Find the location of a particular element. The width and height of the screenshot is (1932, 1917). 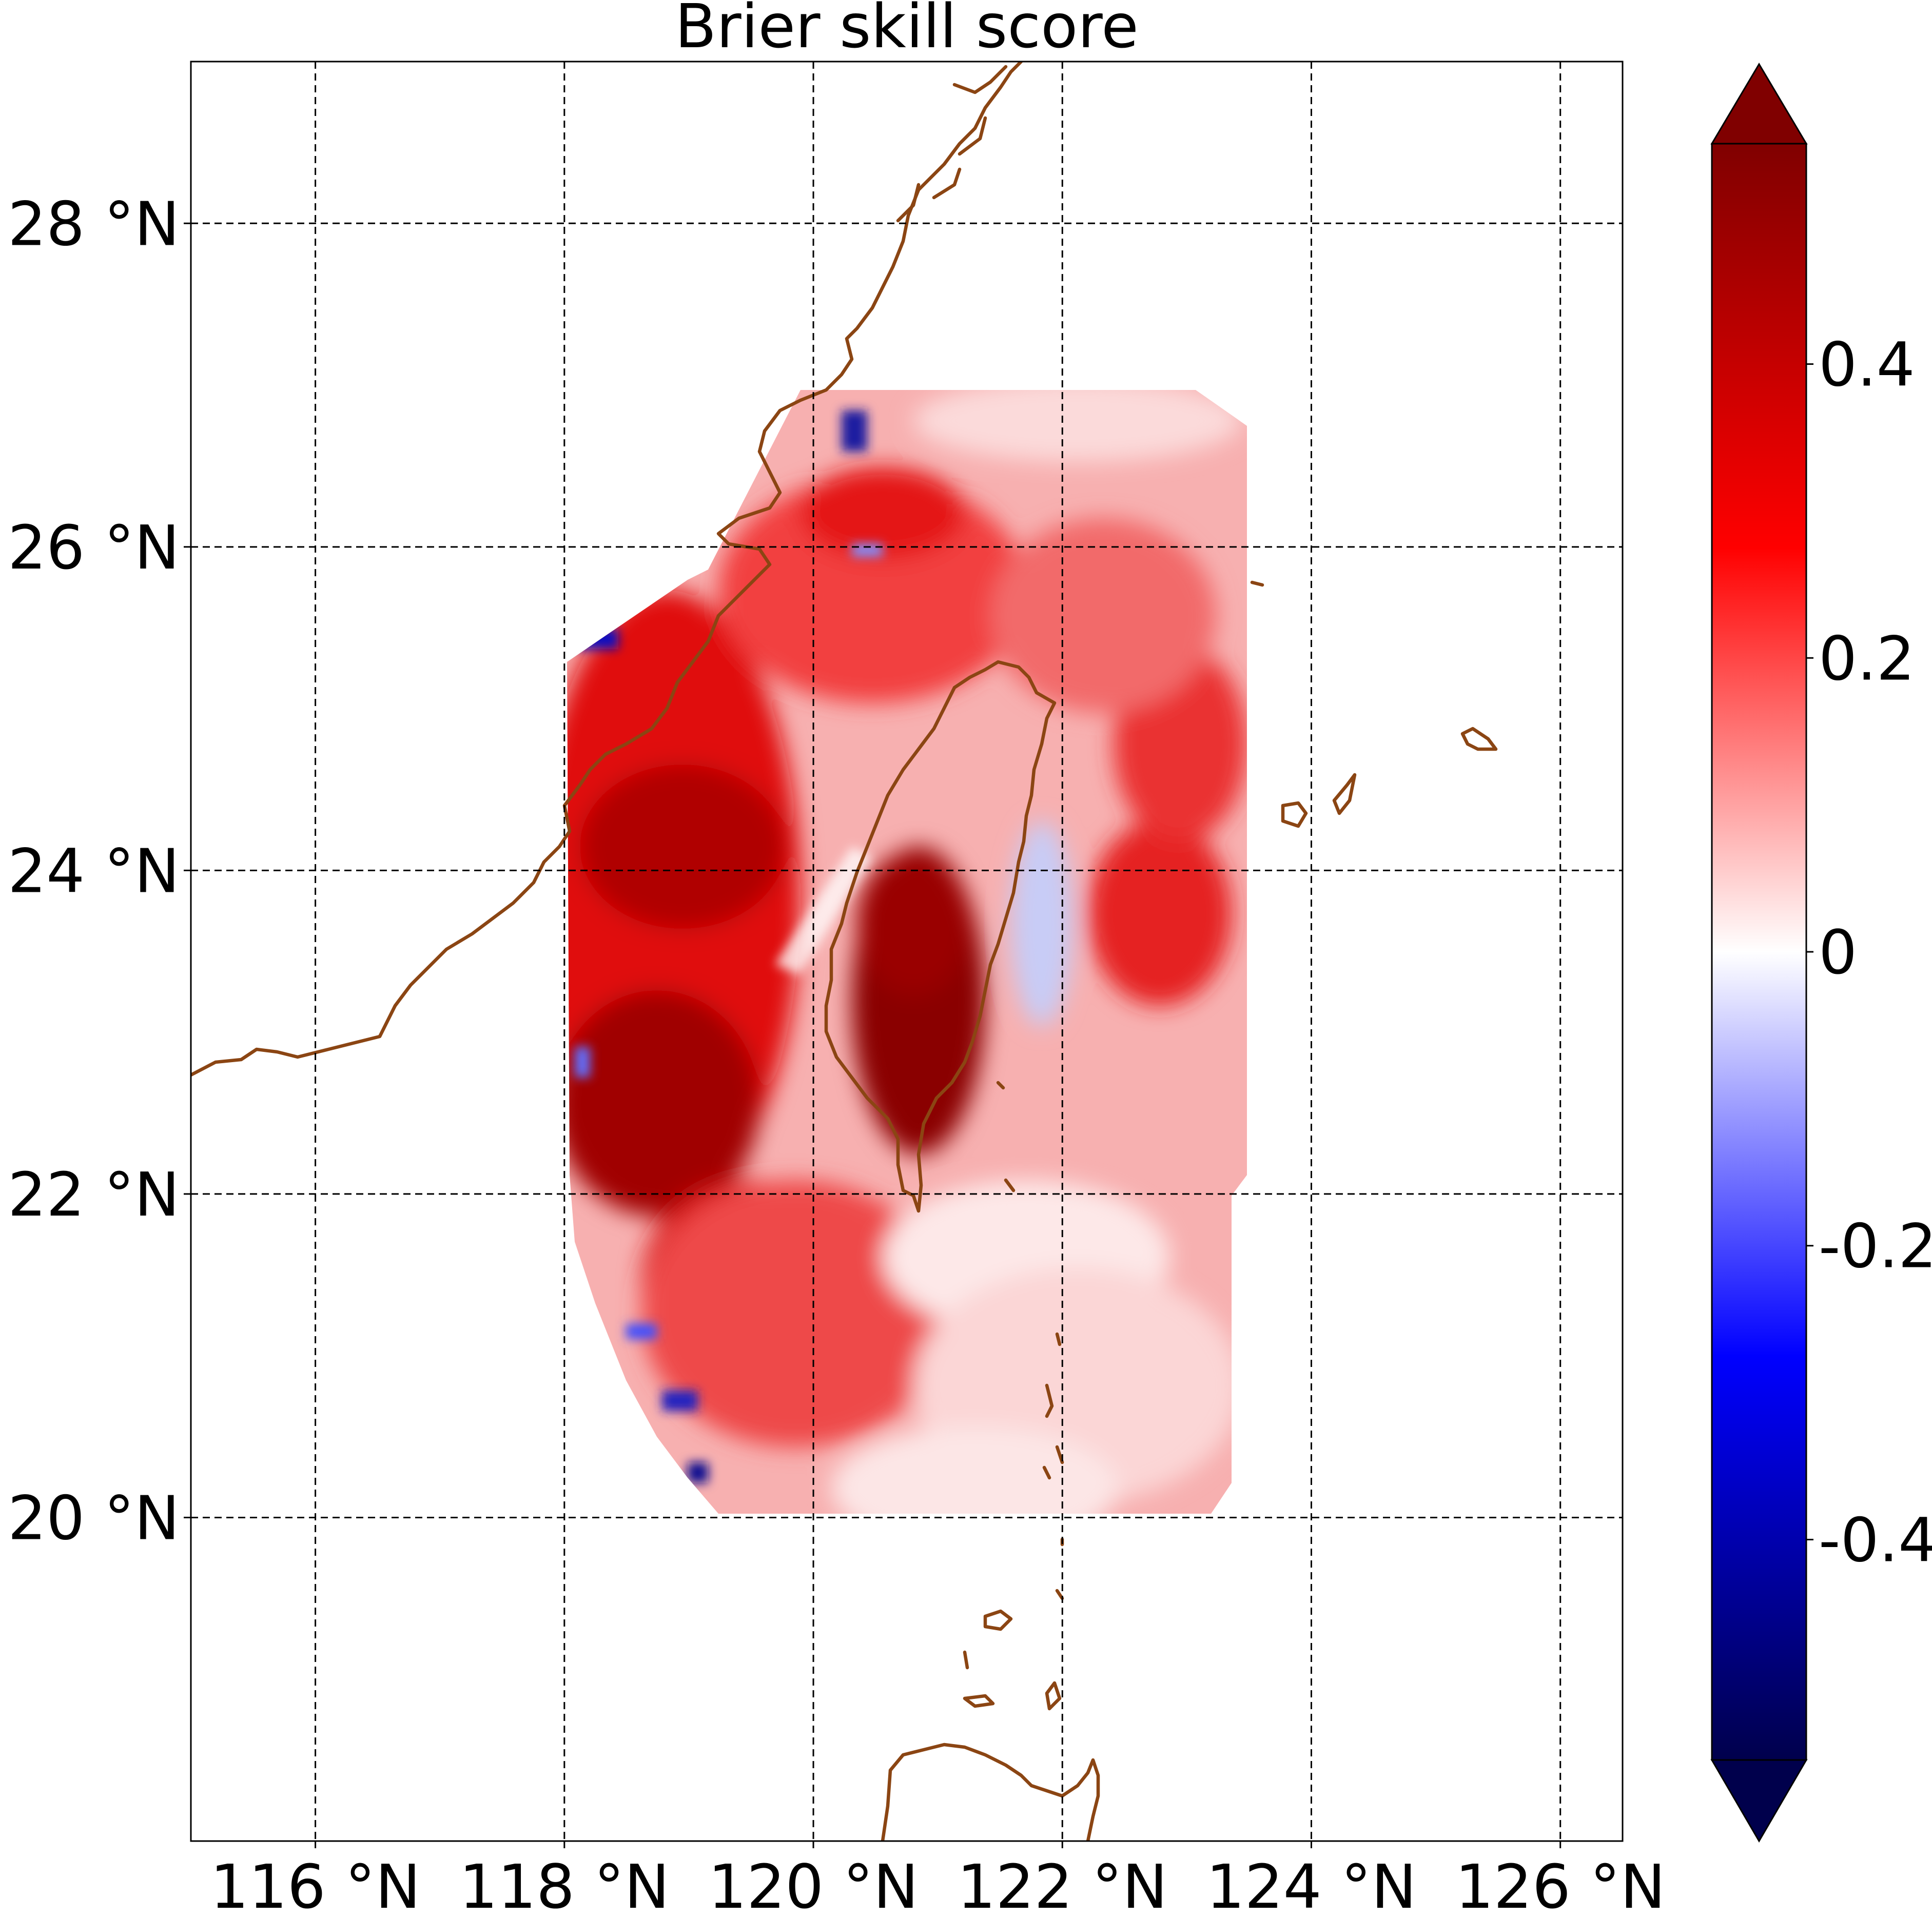

colorbar-tick-label: 0.4 is located at coordinates (1867, 365).